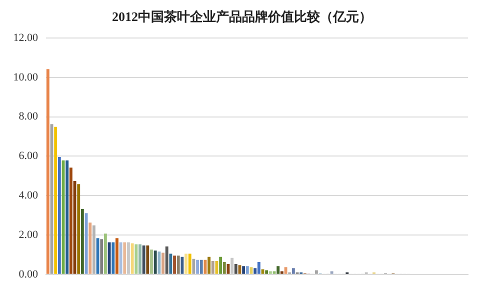 This screenshot has height=289, width=484. I want to click on y-tick-label: 8.00, so click(28, 116).